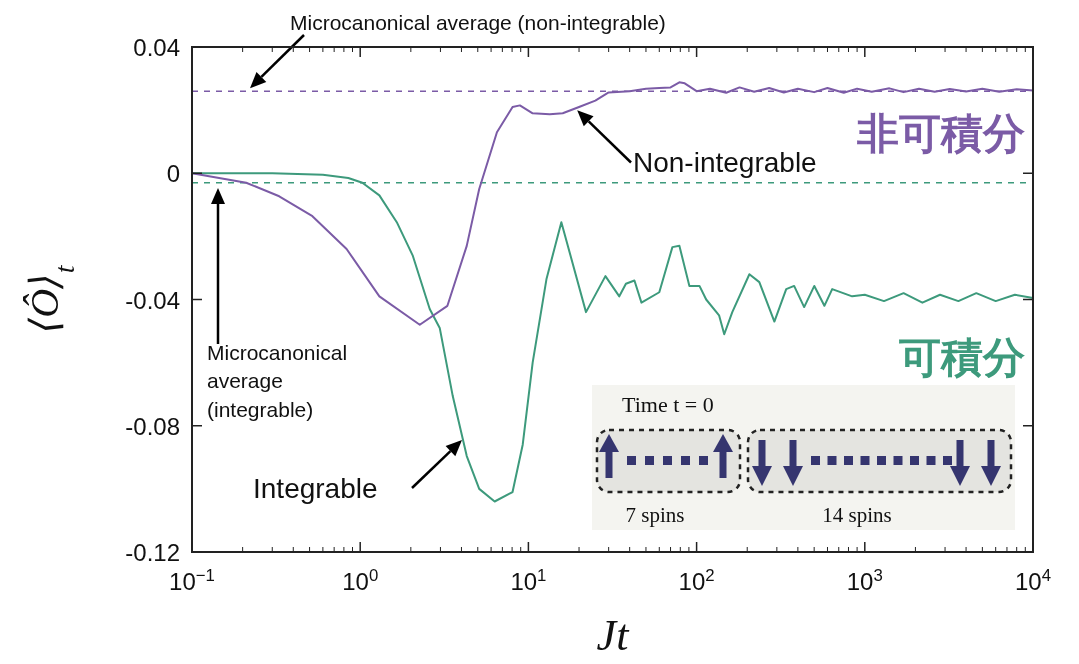 The width and height of the screenshot is (1079, 664). What do you see at coordinates (360, 580) in the screenshot?
I see `x-tick-label: 10$^{0}$` at bounding box center [360, 580].